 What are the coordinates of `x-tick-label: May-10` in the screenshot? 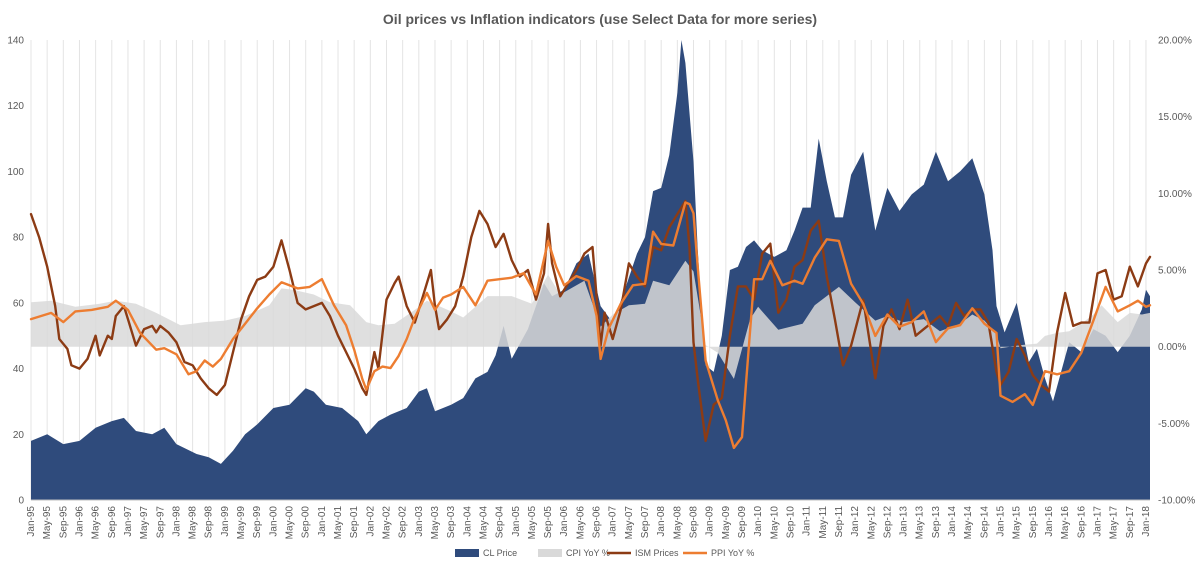 It's located at (774, 523).